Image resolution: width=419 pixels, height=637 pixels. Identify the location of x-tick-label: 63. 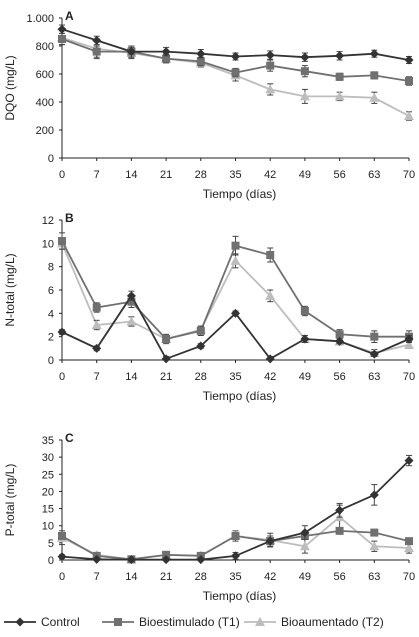
(374, 577).